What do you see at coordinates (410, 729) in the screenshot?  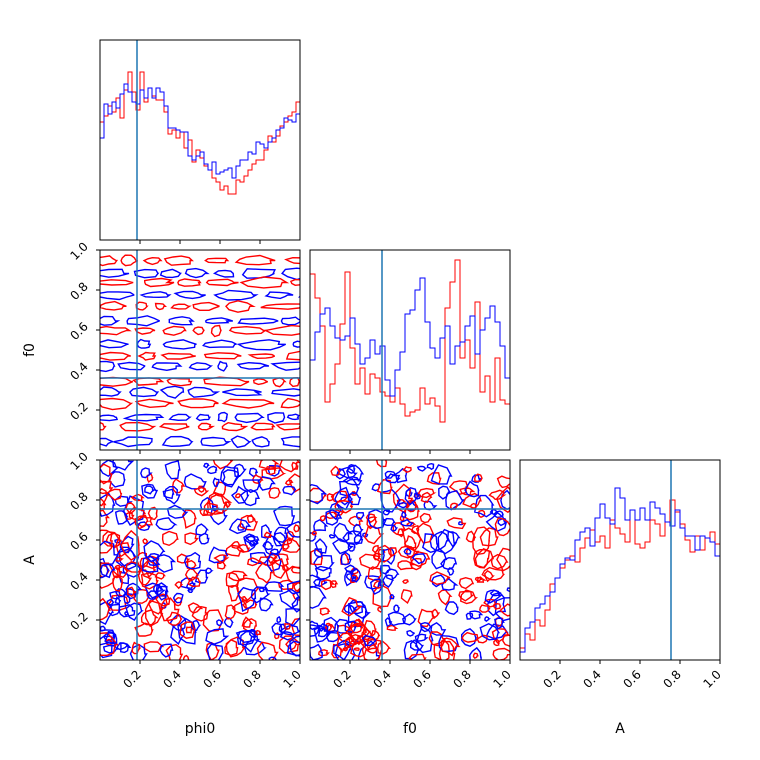 I see `x-axis-label-f0: f0` at bounding box center [410, 729].